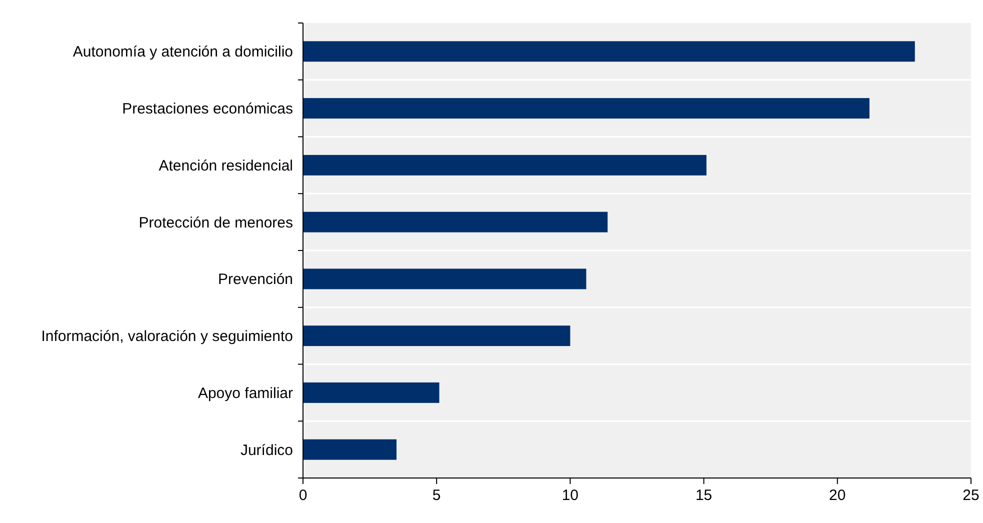 Image resolution: width=983 pixels, height=523 pixels. What do you see at coordinates (225, 165) in the screenshot?
I see `y-tick-label: Atención residencial` at bounding box center [225, 165].